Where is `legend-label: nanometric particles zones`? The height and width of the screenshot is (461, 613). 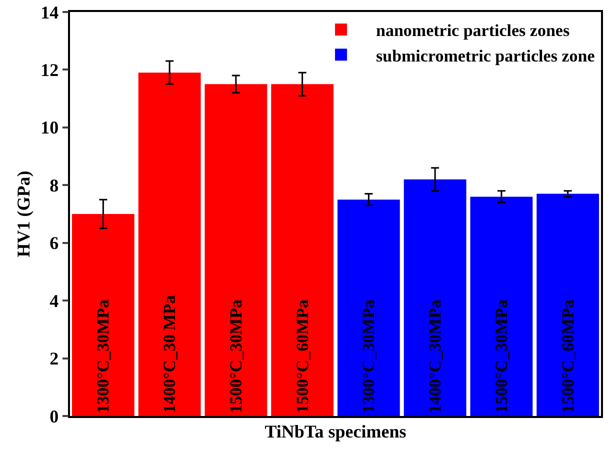
legend-label: nanometric particles zones is located at coordinates (473, 30).